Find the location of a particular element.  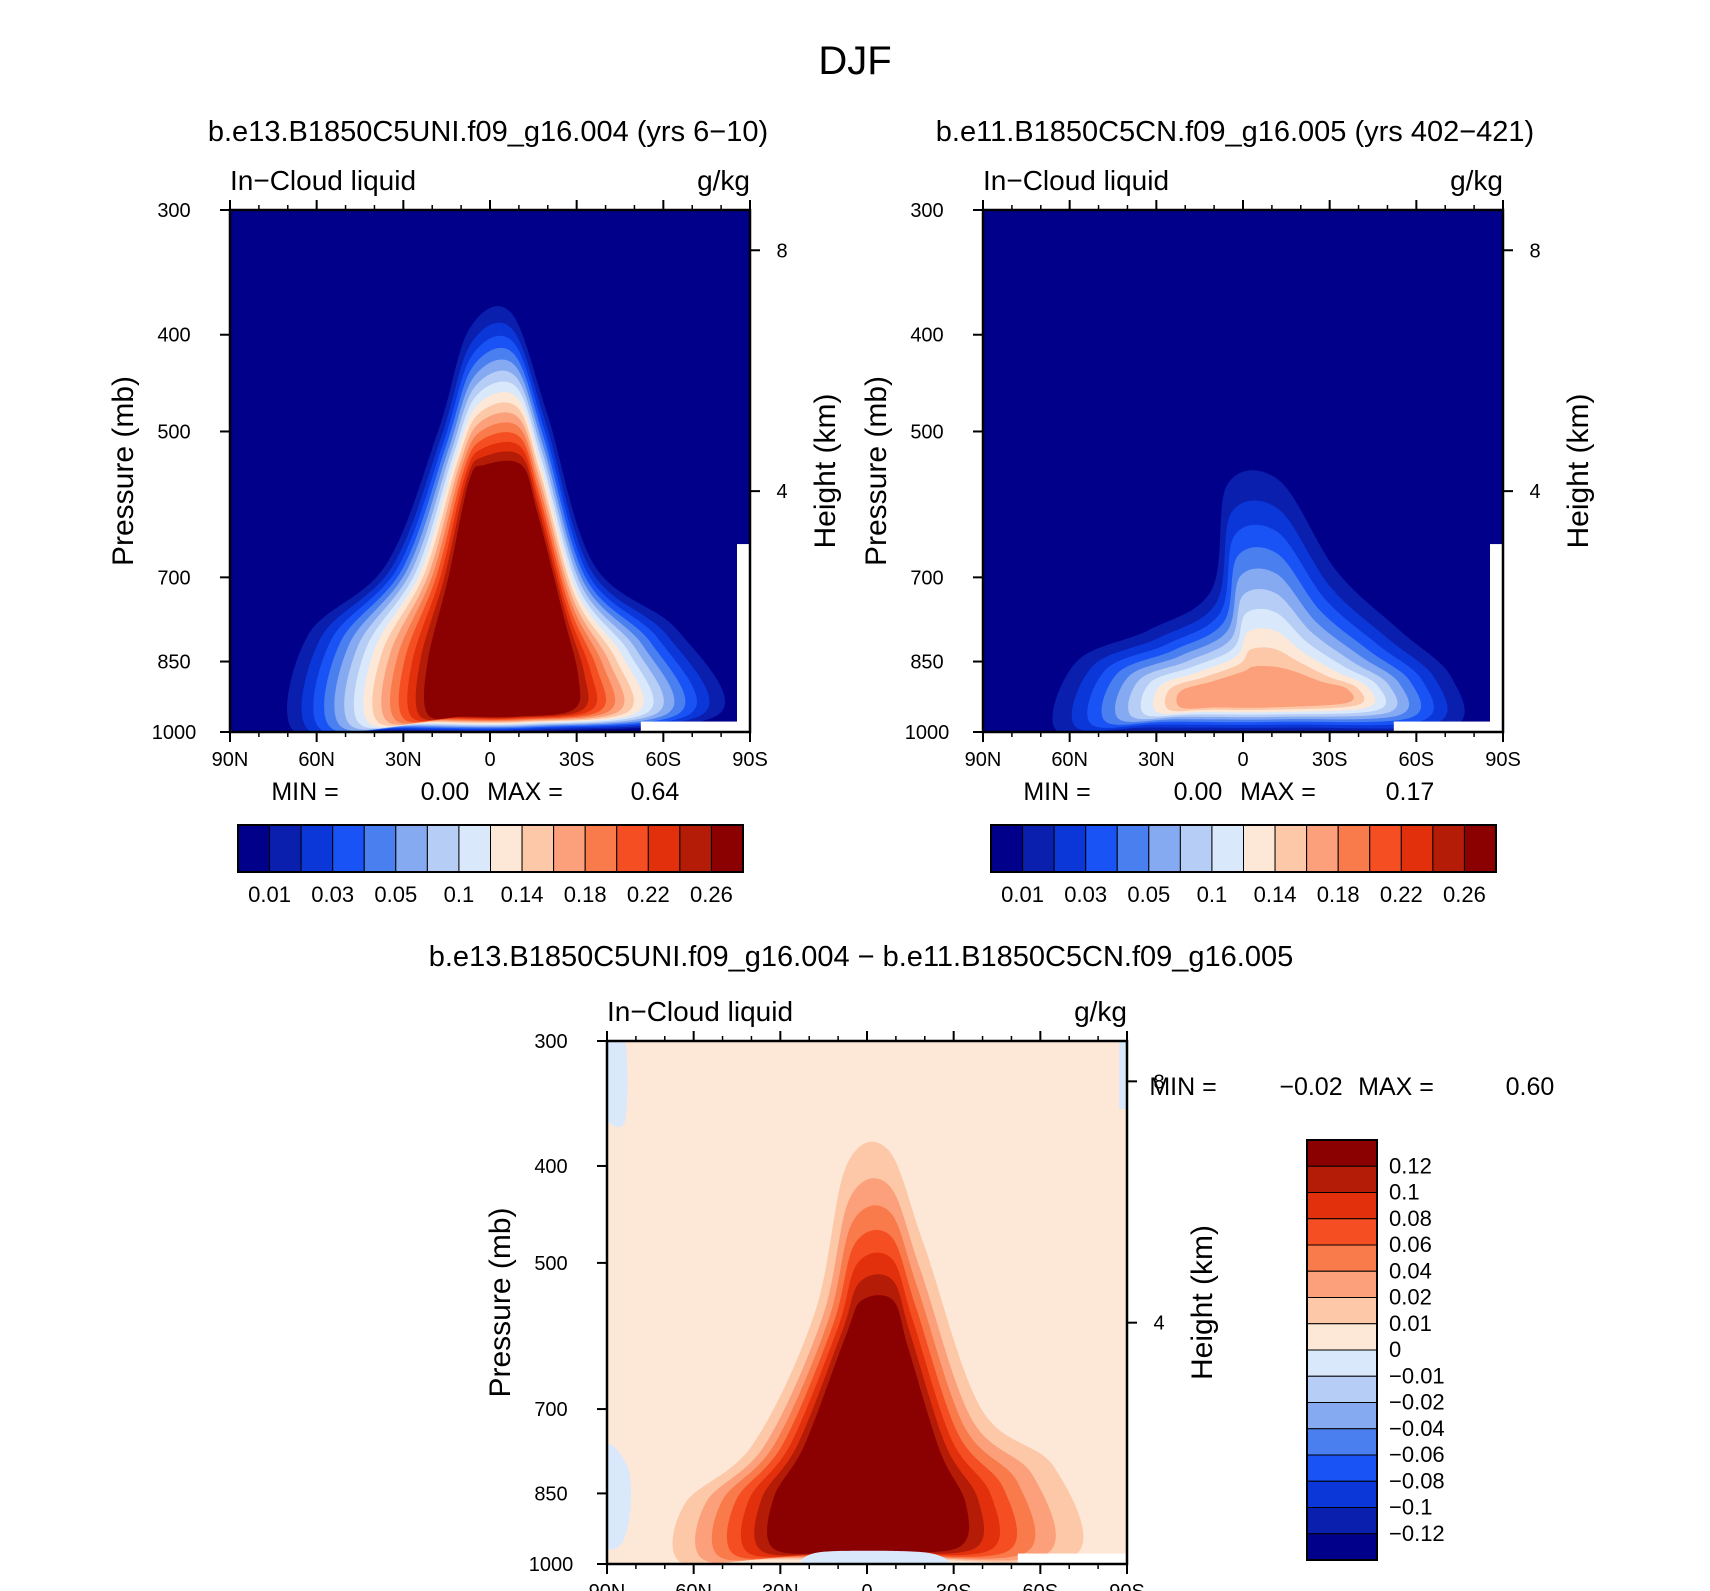

y-tick-label: 850 is located at coordinates (550, 1494).